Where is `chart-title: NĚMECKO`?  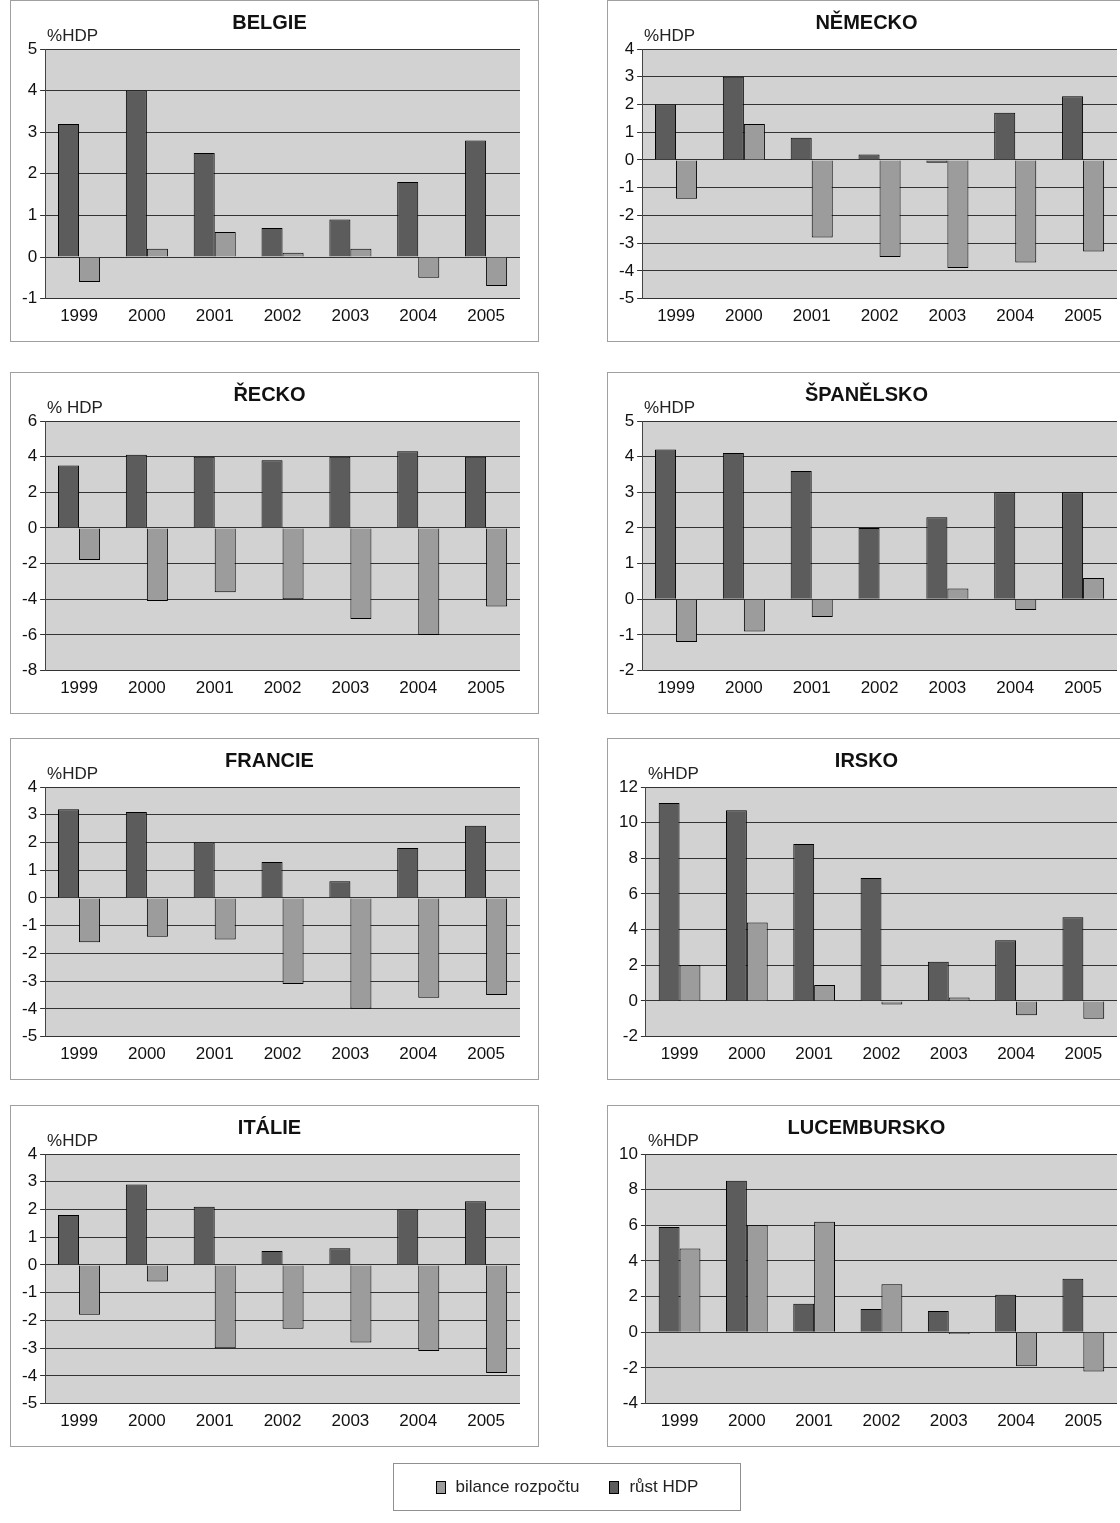 chart-title: NĚMECKO is located at coordinates (866, 21).